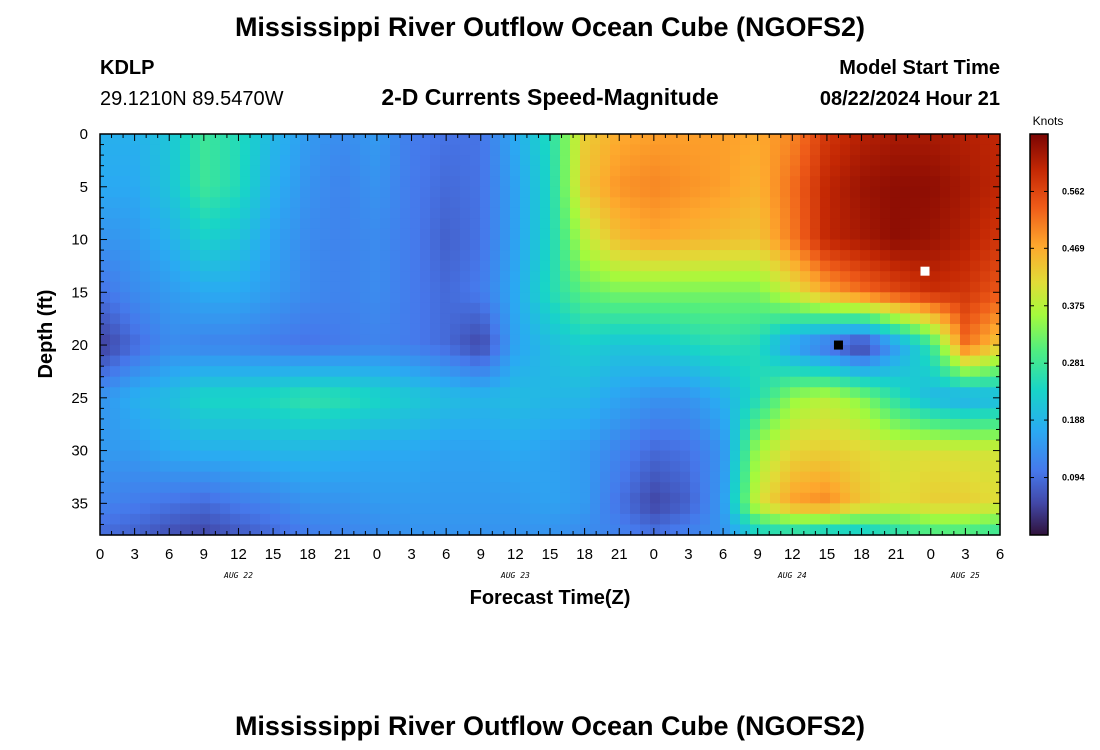 Image resolution: width=1100 pixels, height=750 pixels. What do you see at coordinates (134, 554) in the screenshot?
I see `x-tick-label: 3` at bounding box center [134, 554].